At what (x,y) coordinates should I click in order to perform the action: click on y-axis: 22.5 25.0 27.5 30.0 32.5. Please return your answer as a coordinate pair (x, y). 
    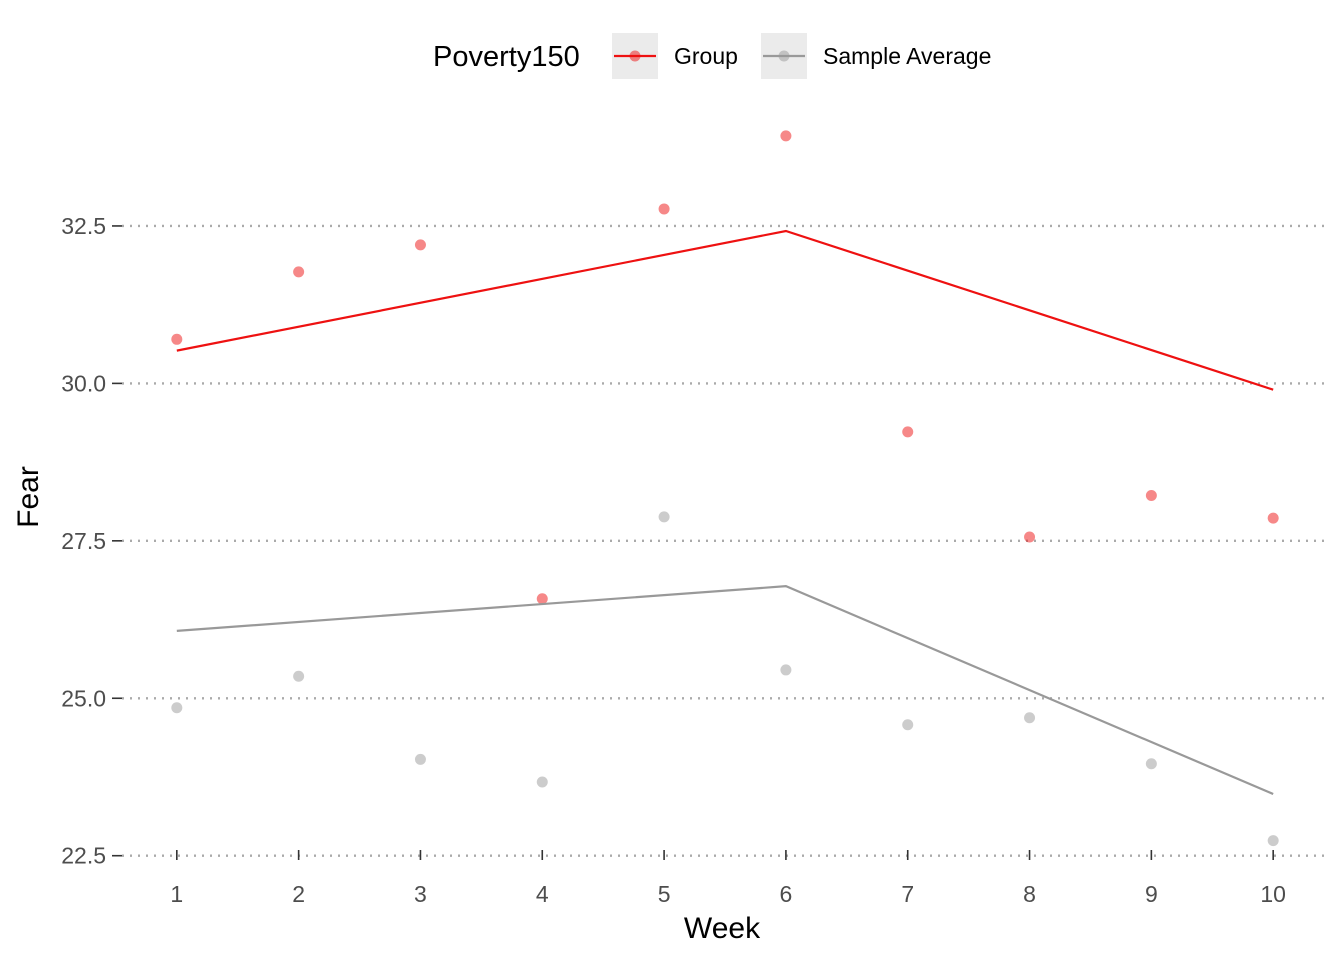
    Looking at the image, I should click on (91, 541).